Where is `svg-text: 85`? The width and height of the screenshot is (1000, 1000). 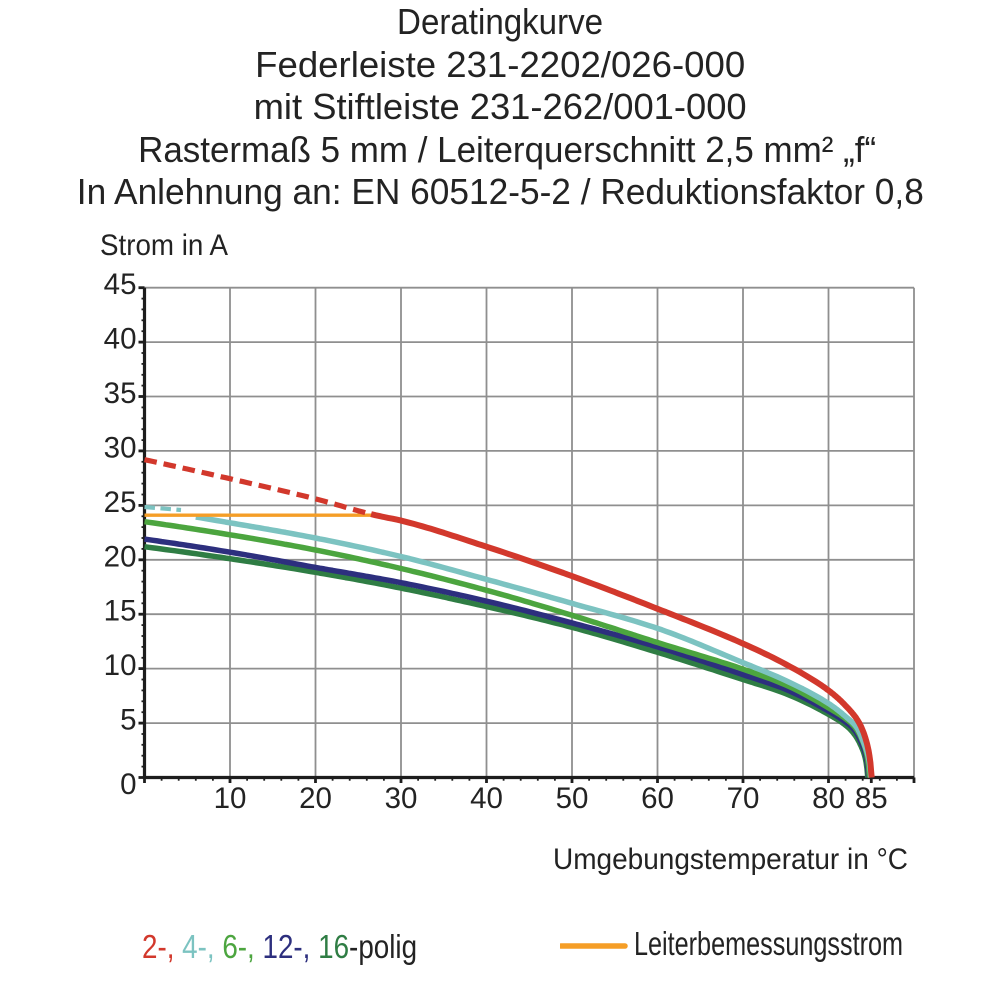
svg-text: 85 is located at coordinates (871, 798).